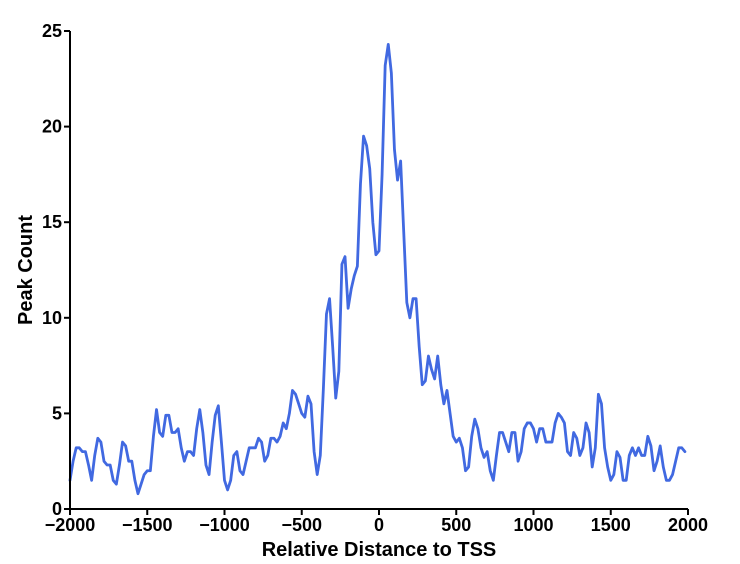 This screenshot has height=564, width=740. What do you see at coordinates (57, 413) in the screenshot?
I see `y-tick-label: 5` at bounding box center [57, 413].